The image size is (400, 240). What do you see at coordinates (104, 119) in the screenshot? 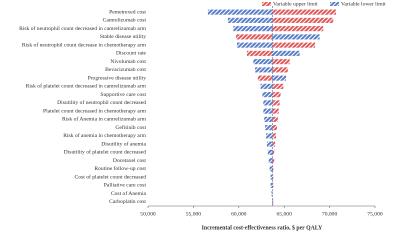
I see `category-label: Risk of Anemia in camrelizumab arm` at bounding box center [104, 119].